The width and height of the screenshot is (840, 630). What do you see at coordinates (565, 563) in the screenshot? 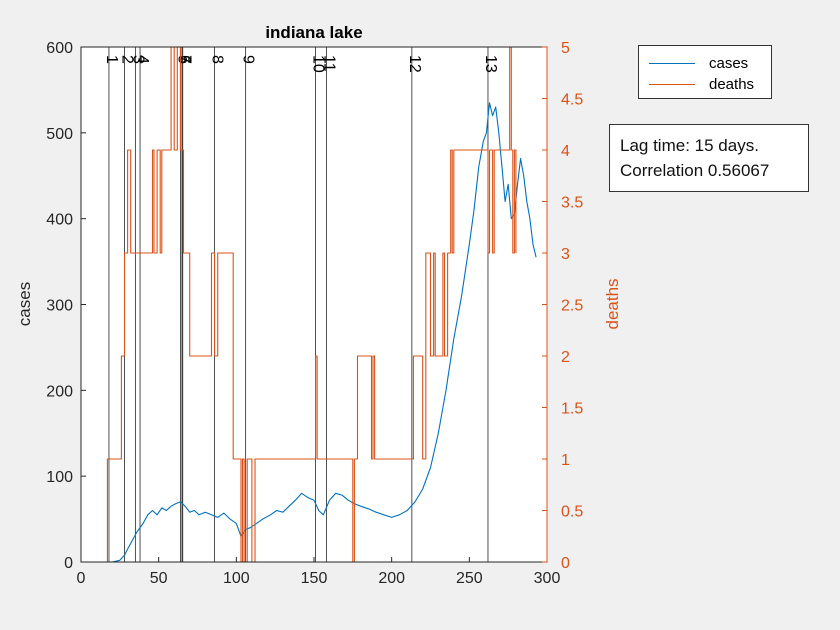
I see `y2-tick-label: 0` at bounding box center [565, 563].